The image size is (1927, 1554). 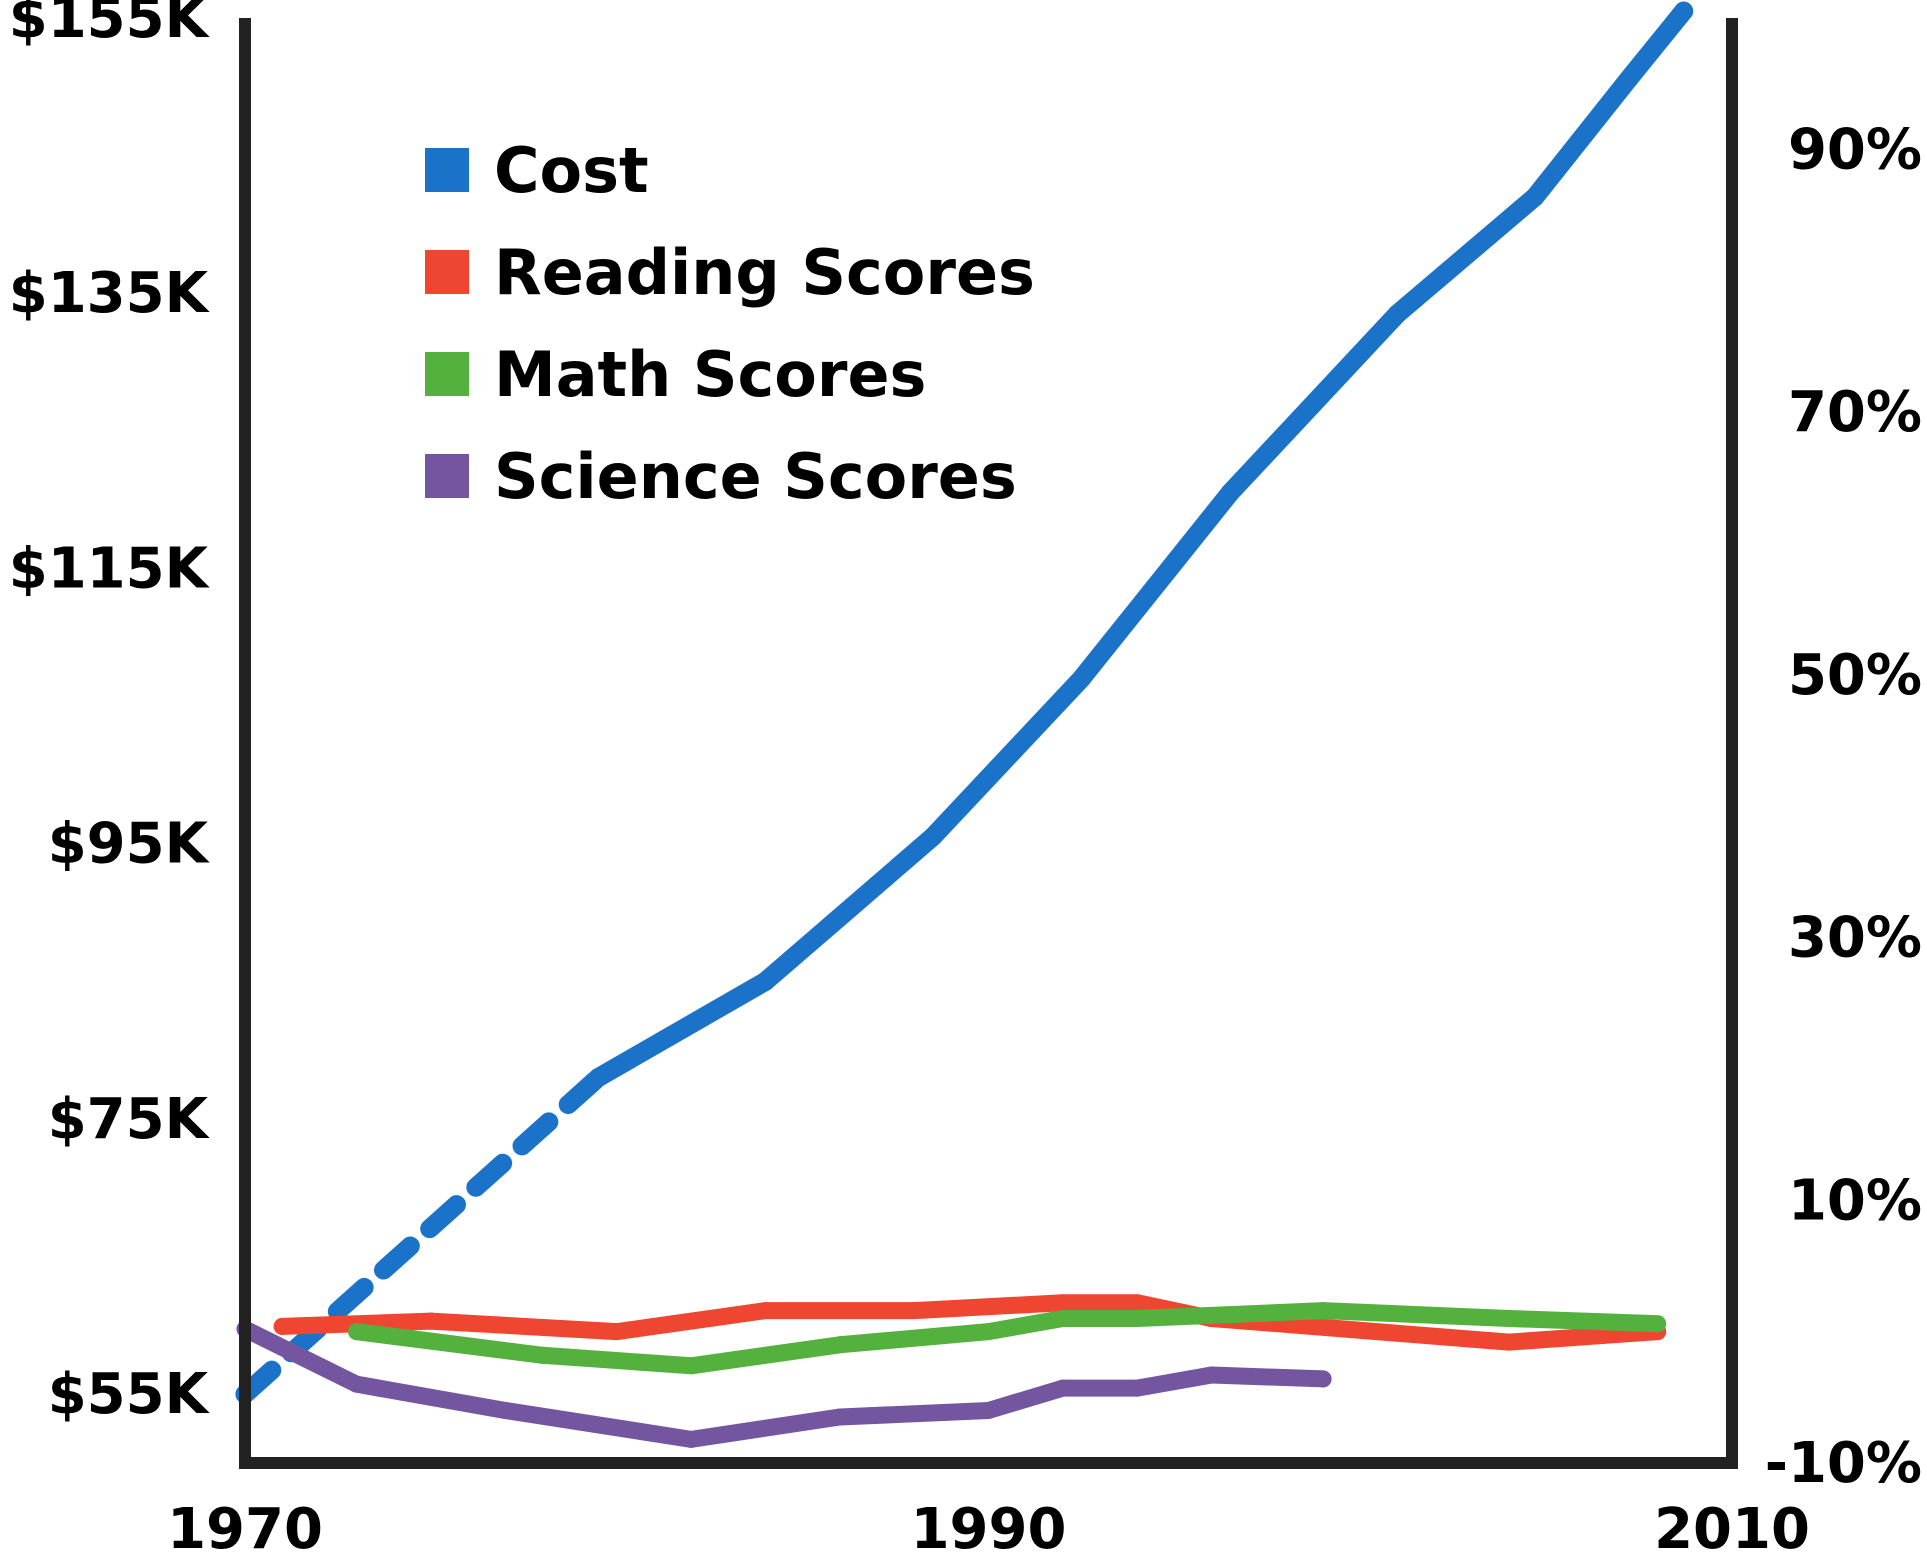 What do you see at coordinates (1855, 412) in the screenshot?
I see `y-right-tick-label: 70%` at bounding box center [1855, 412].